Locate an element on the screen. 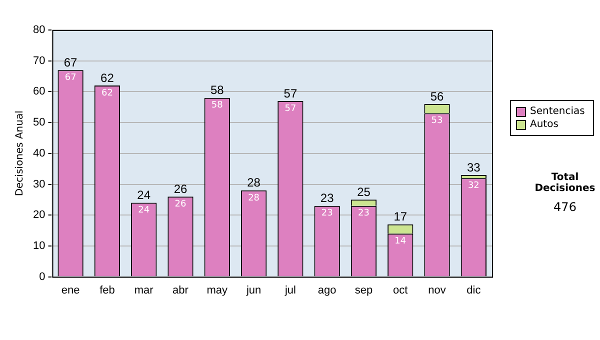 This screenshot has width=600, height=340. total-label: 62 is located at coordinates (107, 77).